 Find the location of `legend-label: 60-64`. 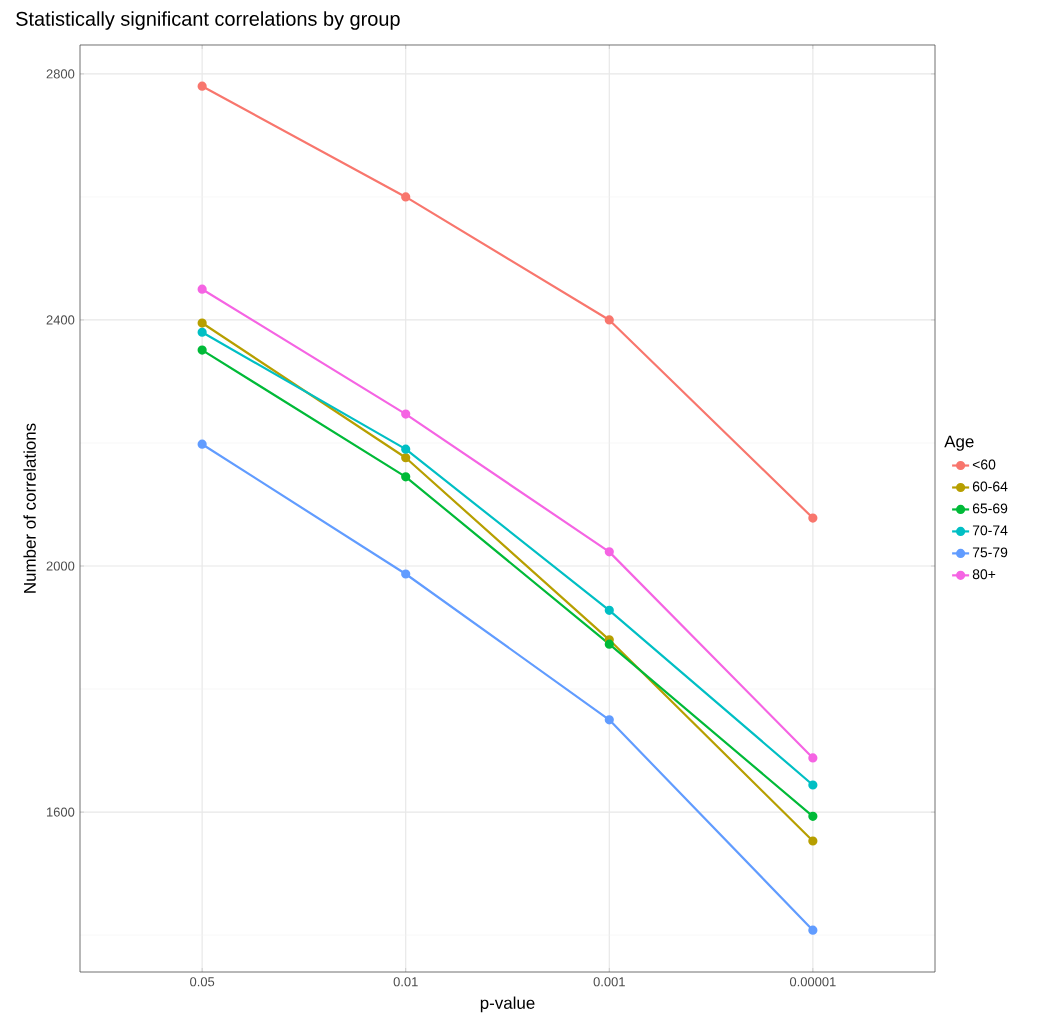

legend-label: 60-64 is located at coordinates (990, 486).